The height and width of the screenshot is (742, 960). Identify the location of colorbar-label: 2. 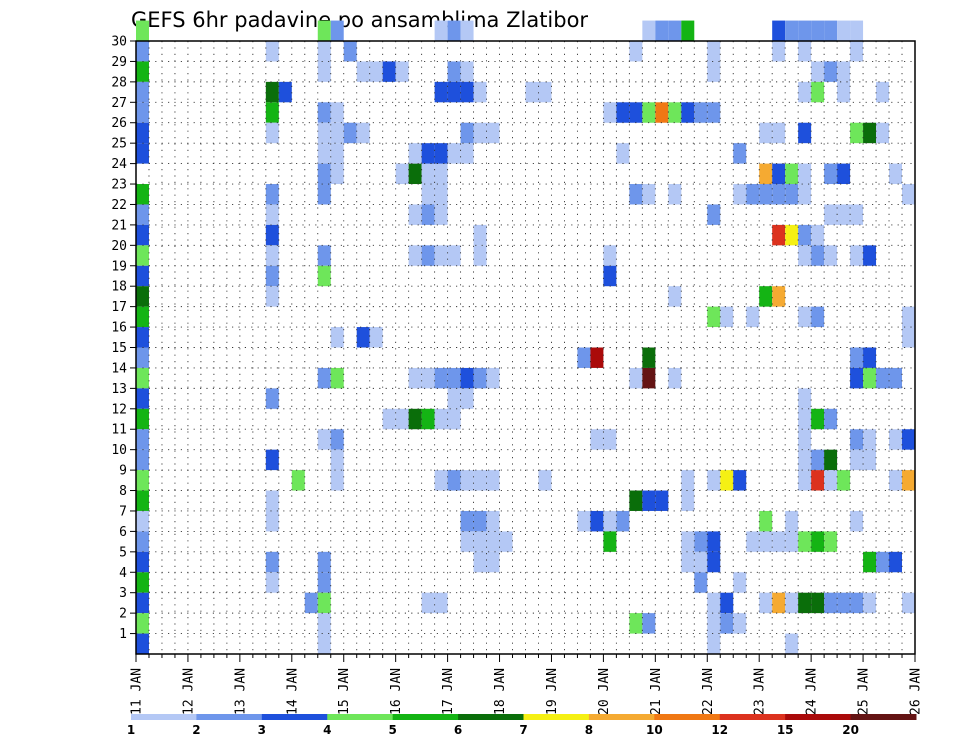
(196, 730).